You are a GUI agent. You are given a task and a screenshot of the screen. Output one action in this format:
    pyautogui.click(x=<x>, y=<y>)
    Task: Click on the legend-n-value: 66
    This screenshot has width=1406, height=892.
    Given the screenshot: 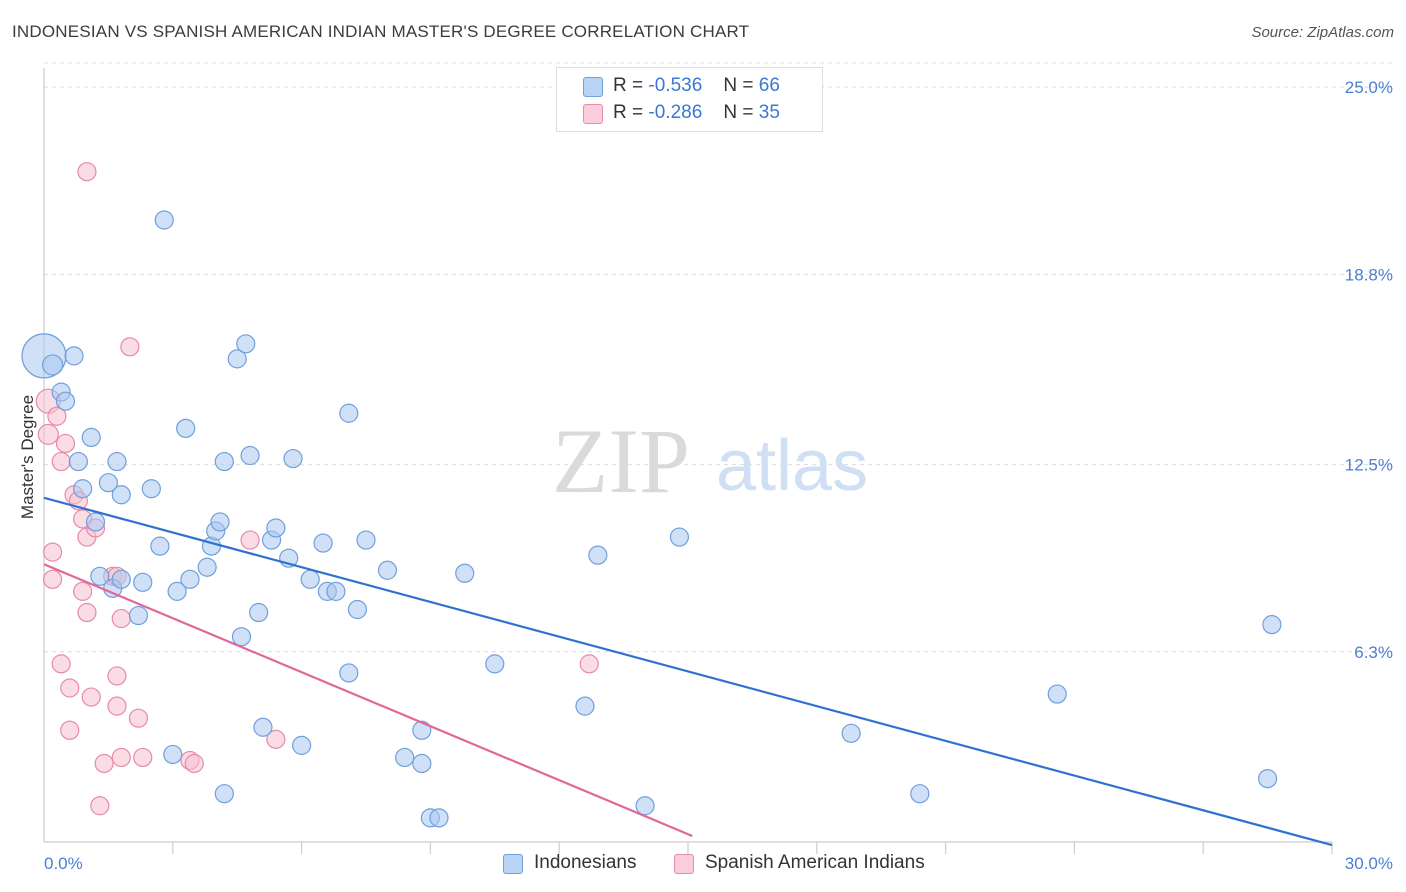 What is the action you would take?
    pyautogui.click(x=769, y=85)
    